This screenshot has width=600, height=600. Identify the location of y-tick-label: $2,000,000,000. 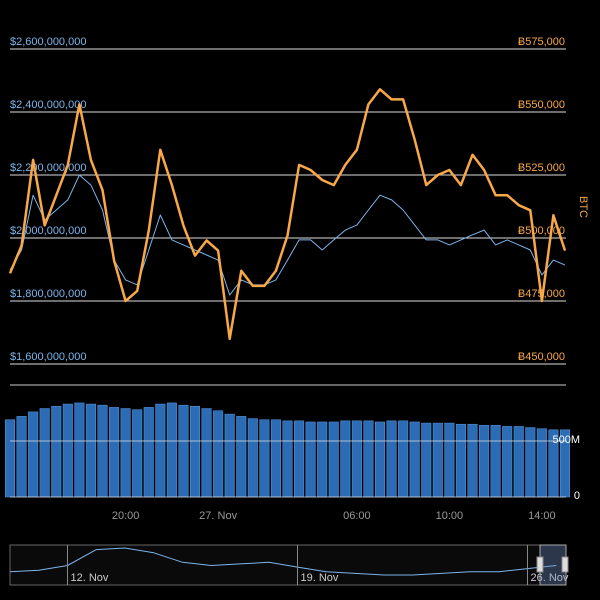
(48, 231).